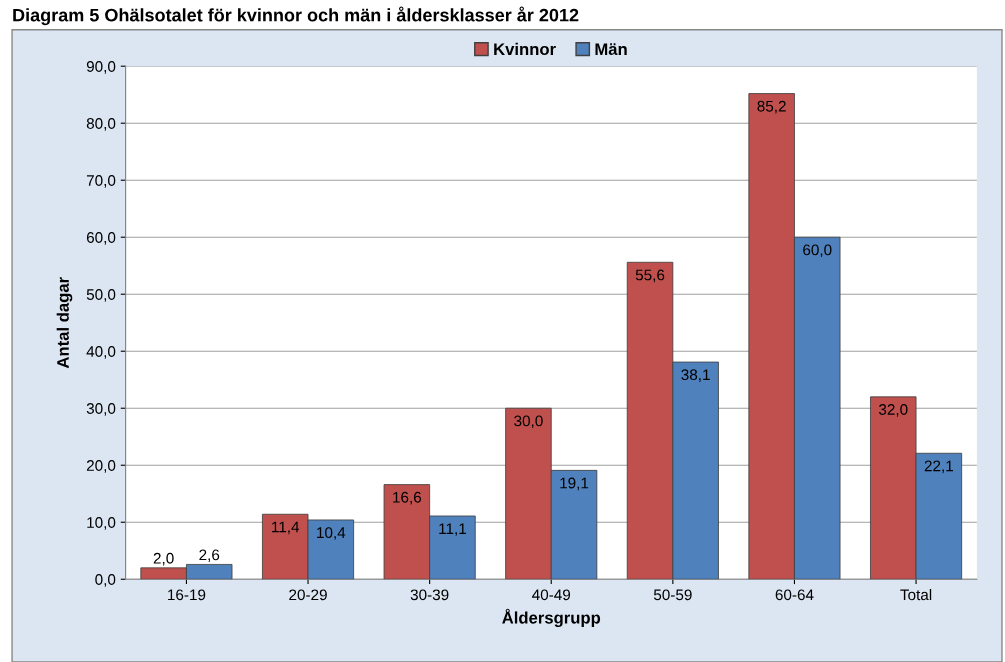  I want to click on data-label: 16,6, so click(407, 498).